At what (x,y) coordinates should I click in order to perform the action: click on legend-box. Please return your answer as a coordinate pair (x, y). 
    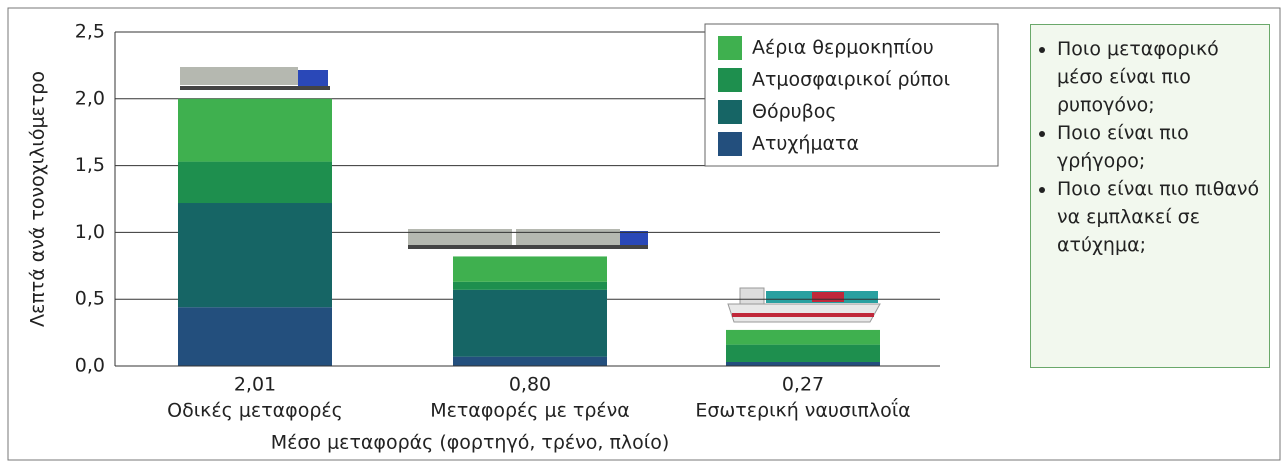
    Looking at the image, I should click on (851, 95).